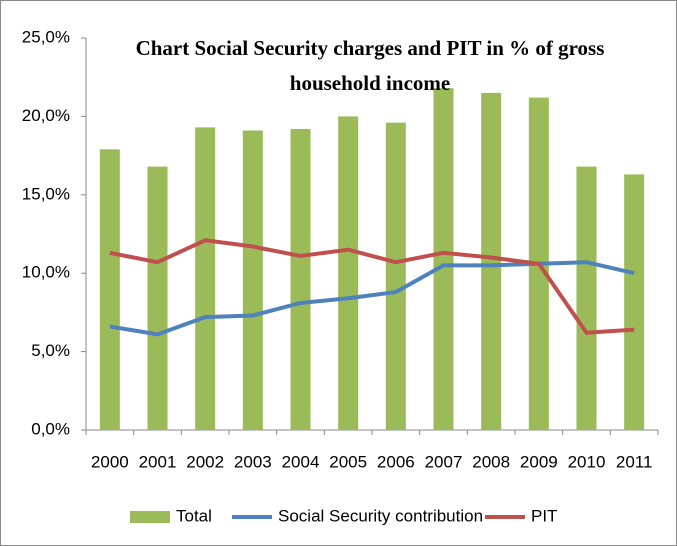 The width and height of the screenshot is (677, 546). What do you see at coordinates (46, 36) in the screenshot?
I see `y-tick-label: 25,0%` at bounding box center [46, 36].